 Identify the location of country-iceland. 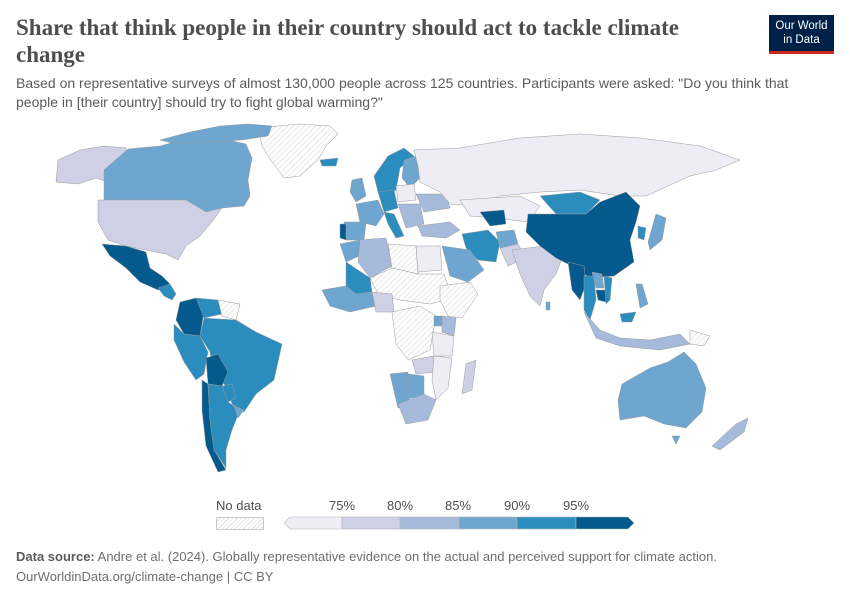
(329, 162).